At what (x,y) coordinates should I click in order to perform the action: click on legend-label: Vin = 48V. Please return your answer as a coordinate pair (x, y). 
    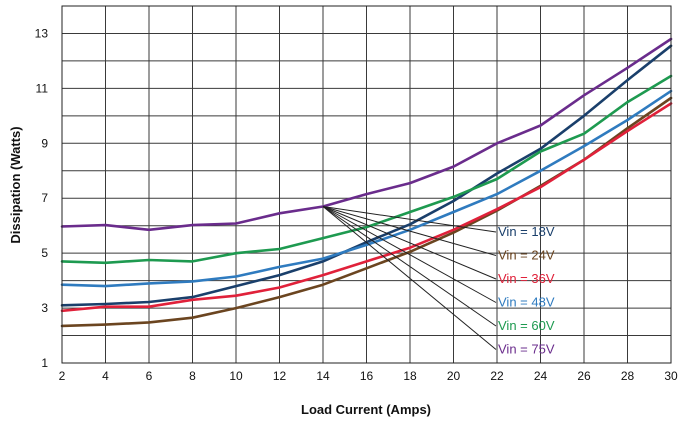
    Looking at the image, I should click on (526, 302).